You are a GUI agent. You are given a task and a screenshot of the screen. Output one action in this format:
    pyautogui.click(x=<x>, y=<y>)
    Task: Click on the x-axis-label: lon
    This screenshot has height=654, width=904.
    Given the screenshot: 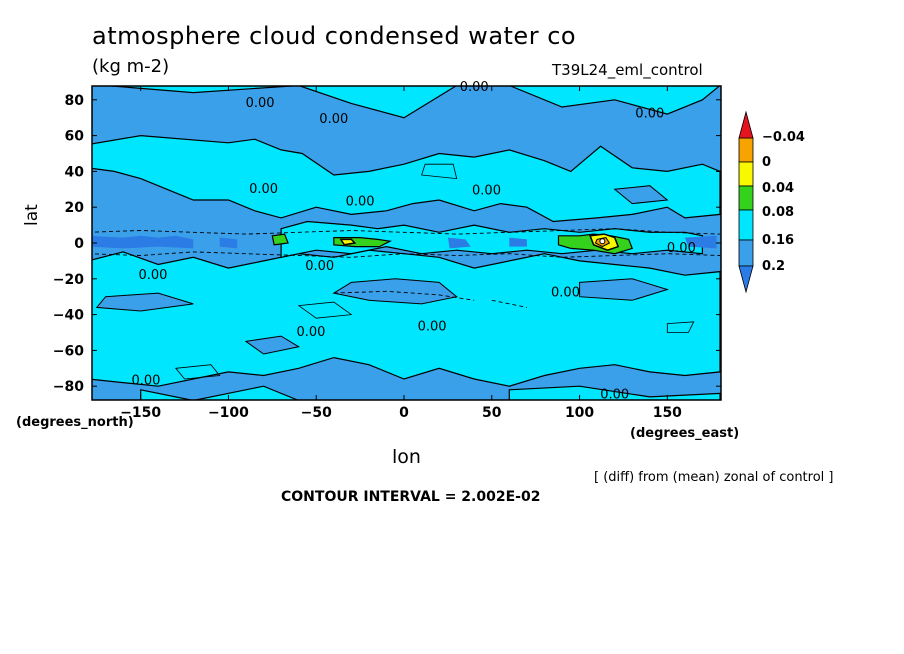 What is the action you would take?
    pyautogui.click(x=406, y=457)
    